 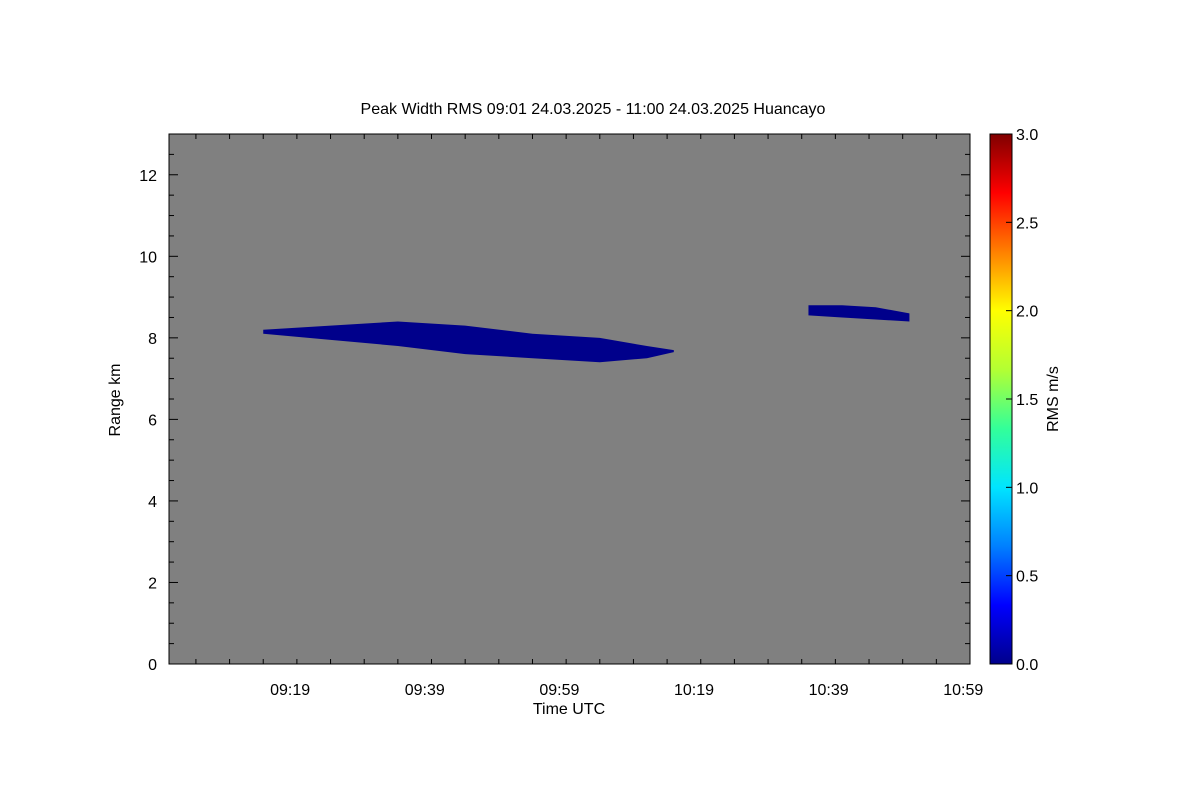 What do you see at coordinates (1027, 312) in the screenshot?
I see `colorbar-tick-label: 2.0` at bounding box center [1027, 312].